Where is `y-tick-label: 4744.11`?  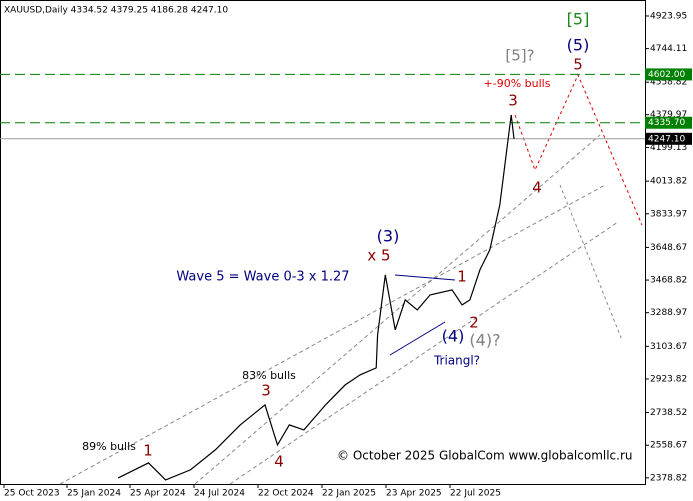 y-tick-label: 4744.11 is located at coordinates (668, 49).